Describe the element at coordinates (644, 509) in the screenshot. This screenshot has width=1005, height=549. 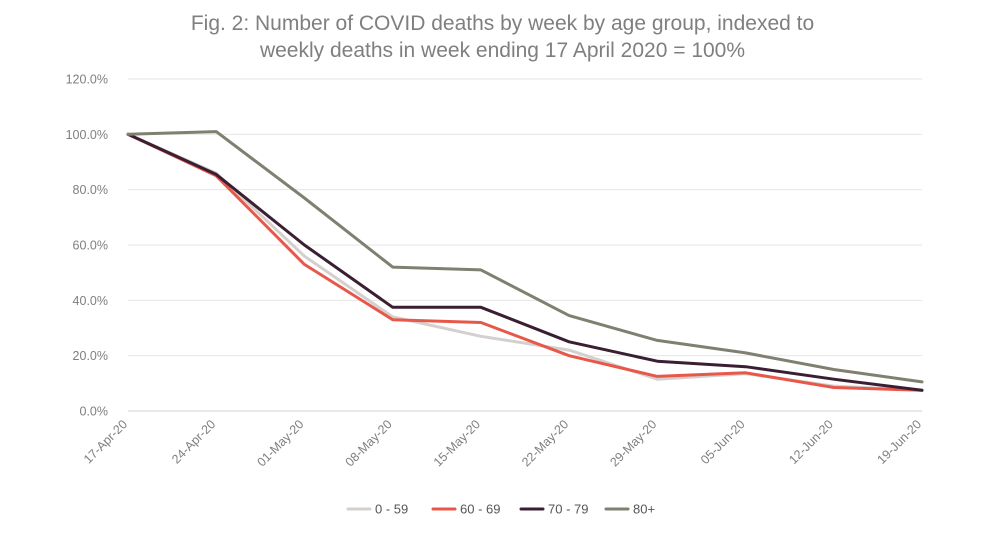
I see `legend-label: 80+` at that location.